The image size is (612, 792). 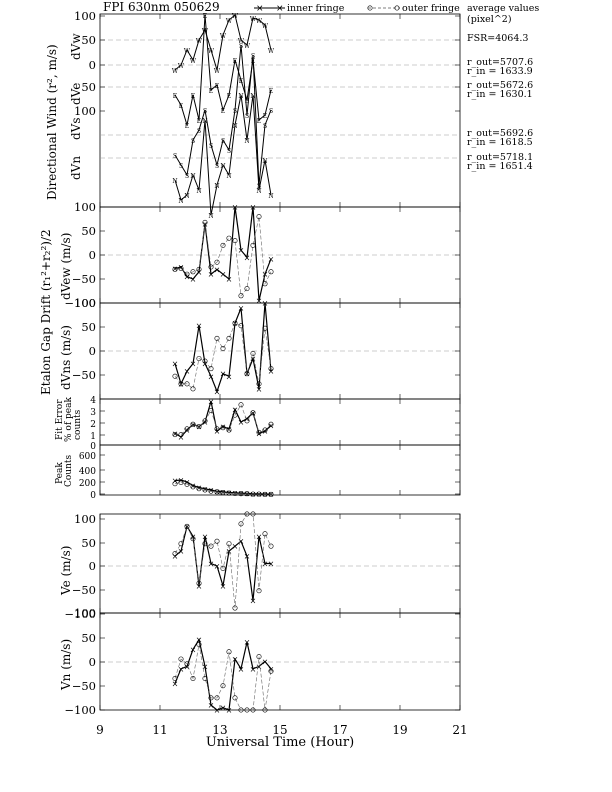 I want to click on peak-label-2: Counts, so click(x=69, y=470).